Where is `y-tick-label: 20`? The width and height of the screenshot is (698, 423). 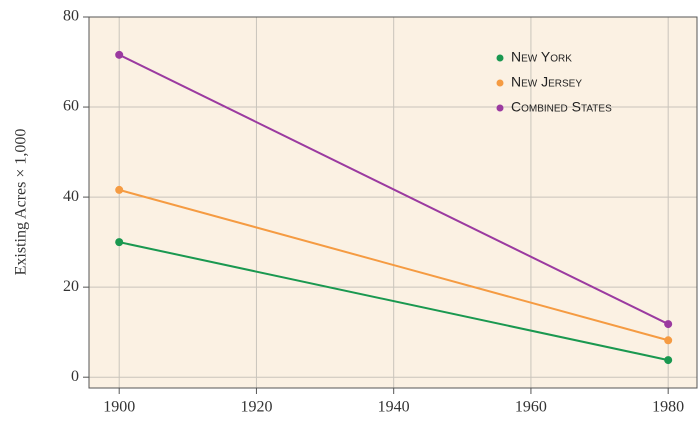 y-tick-label: 20 is located at coordinates (71, 286).